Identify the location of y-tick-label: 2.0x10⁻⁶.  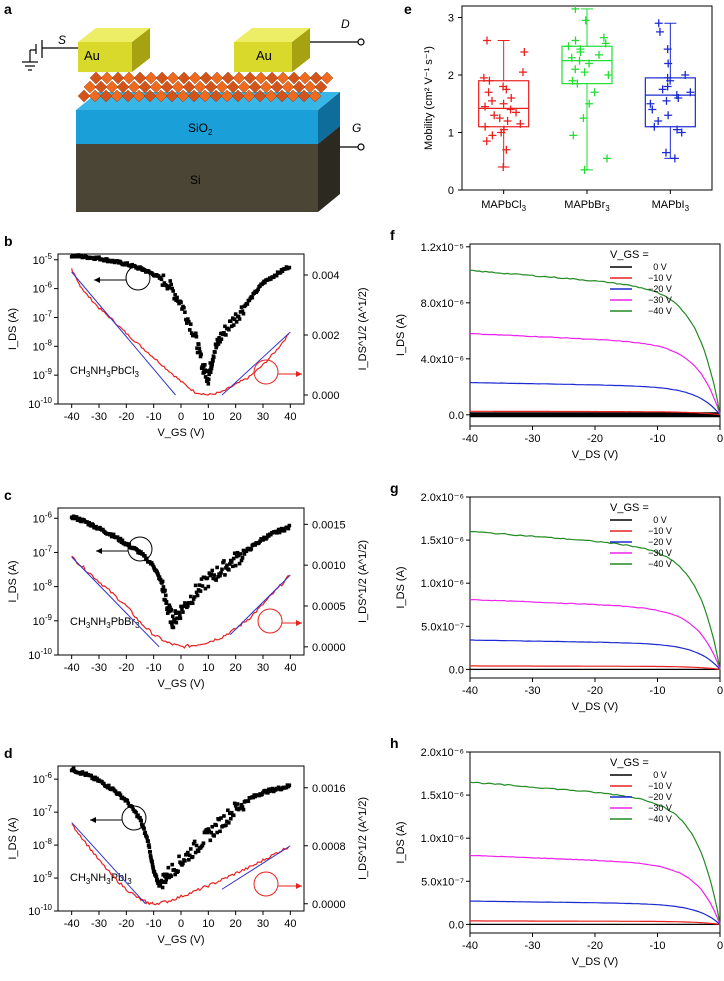
(442, 753).